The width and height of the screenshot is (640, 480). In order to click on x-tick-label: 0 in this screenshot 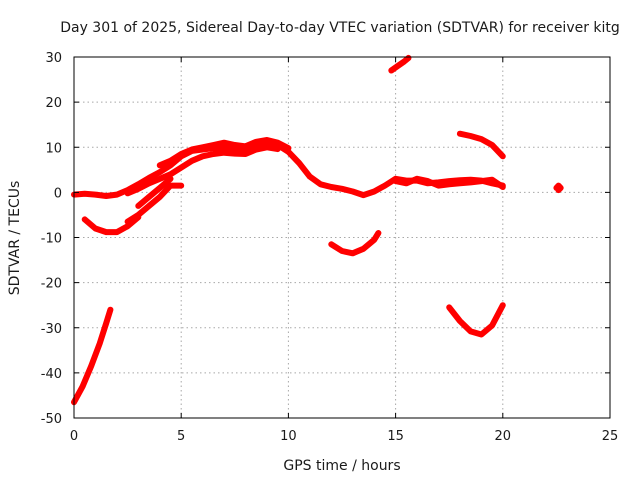, I will do `click(74, 436)`.